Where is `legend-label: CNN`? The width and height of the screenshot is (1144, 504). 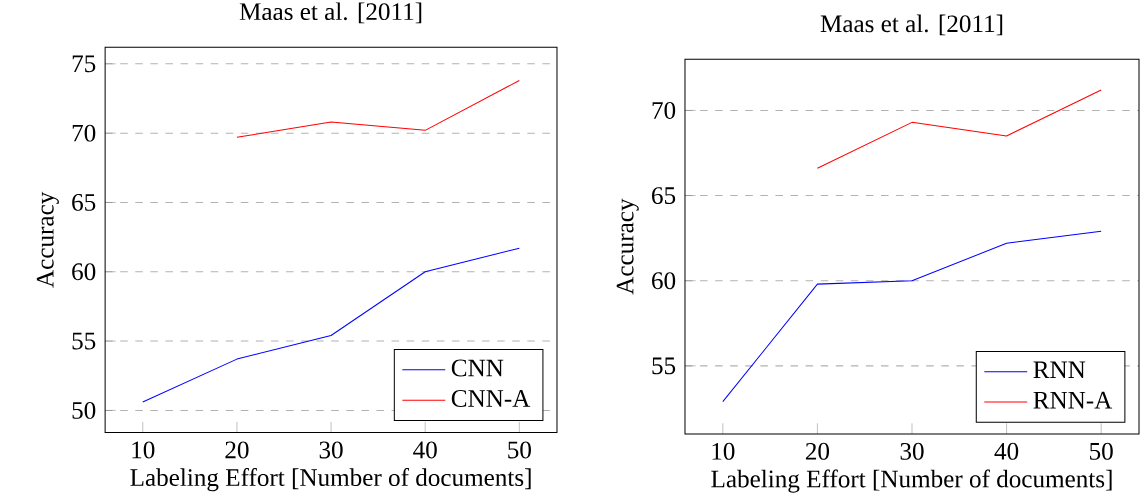
legend-label: CNN is located at coordinates (477, 368).